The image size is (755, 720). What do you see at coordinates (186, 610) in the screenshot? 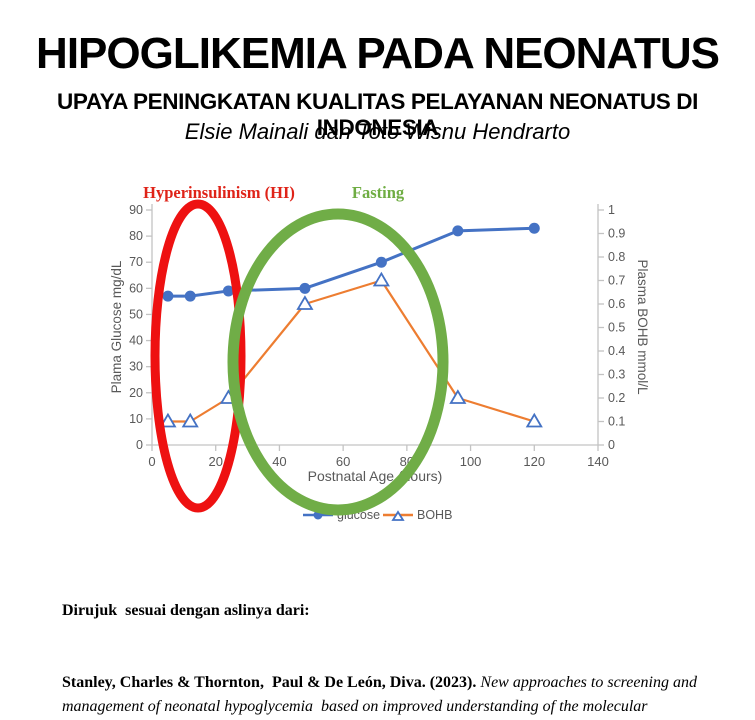
I see `citation-intro: Dirujuk sesuai dengan aslinya dari:` at bounding box center [186, 610].